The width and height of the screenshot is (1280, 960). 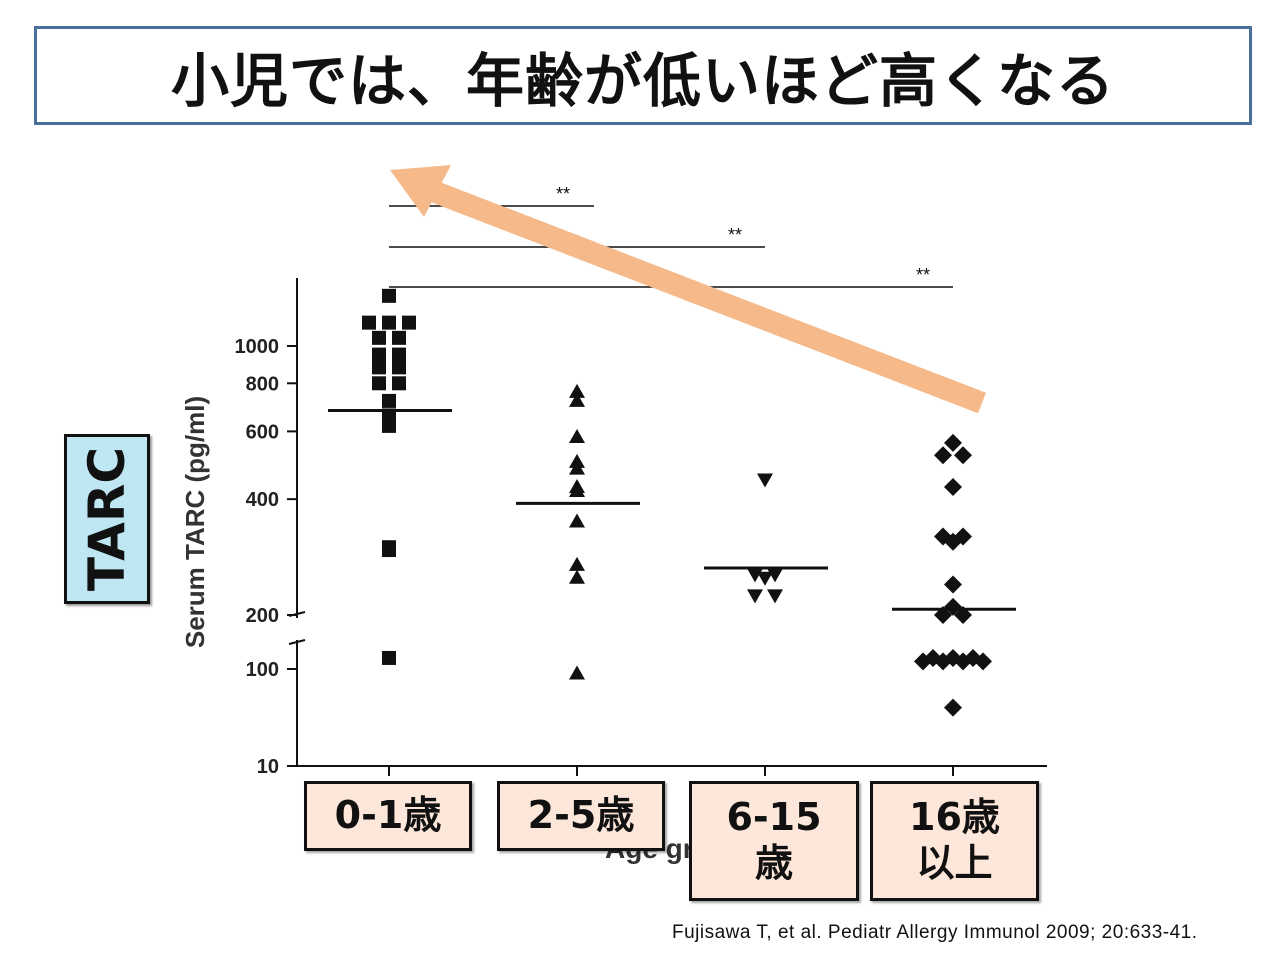 What do you see at coordinates (953, 442) in the screenshot?
I see `point-16+-18` at bounding box center [953, 442].